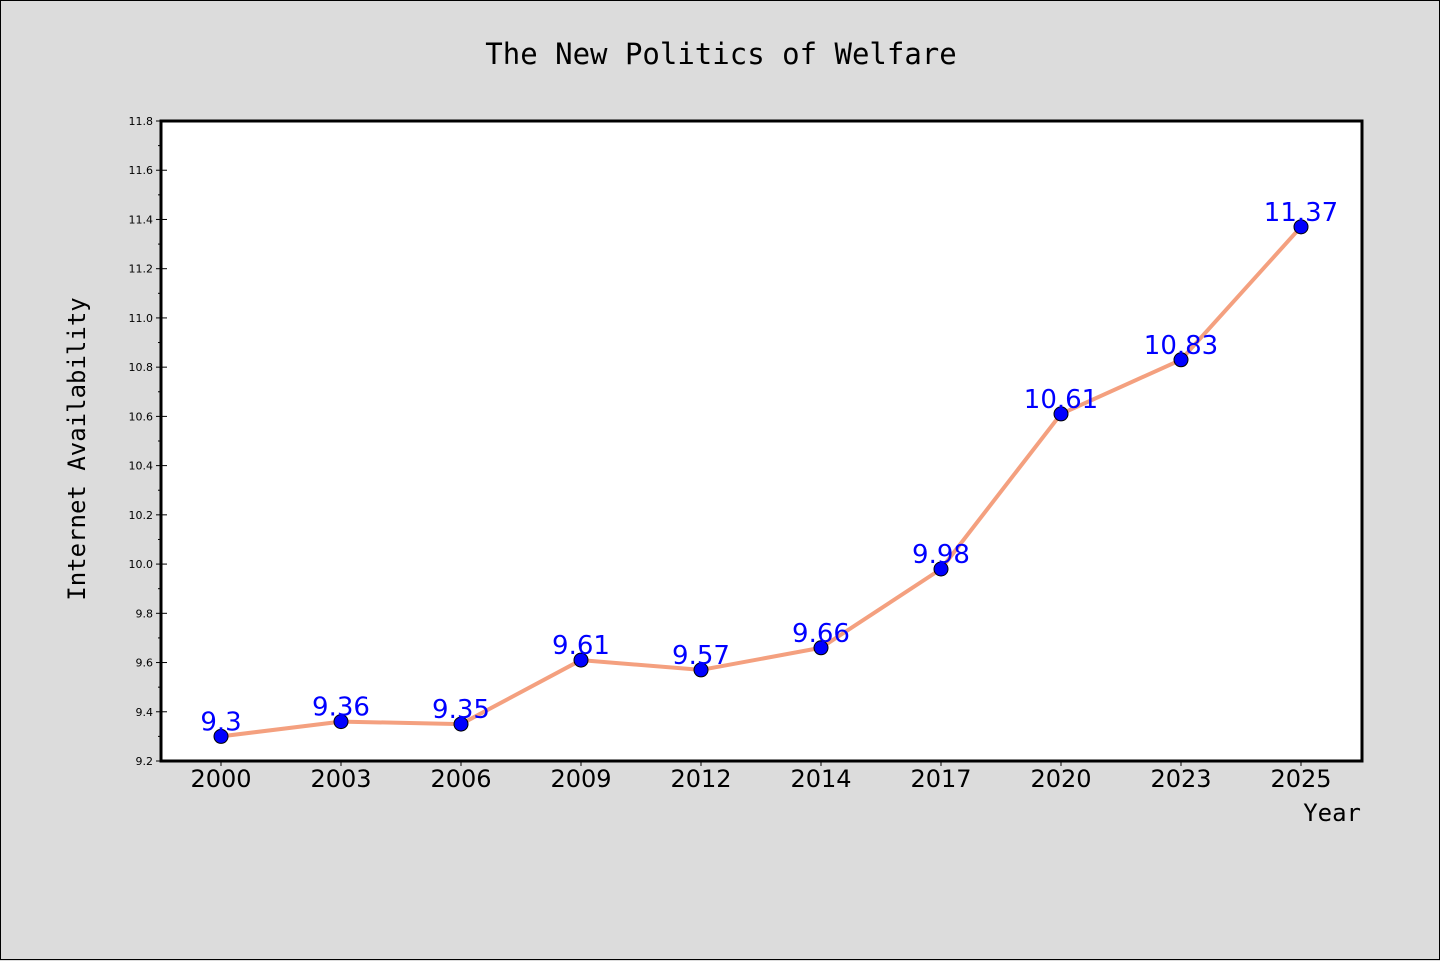 The image size is (1440, 961). Describe the element at coordinates (460, 779) in the screenshot. I see `x-tick-label: 2006` at that location.